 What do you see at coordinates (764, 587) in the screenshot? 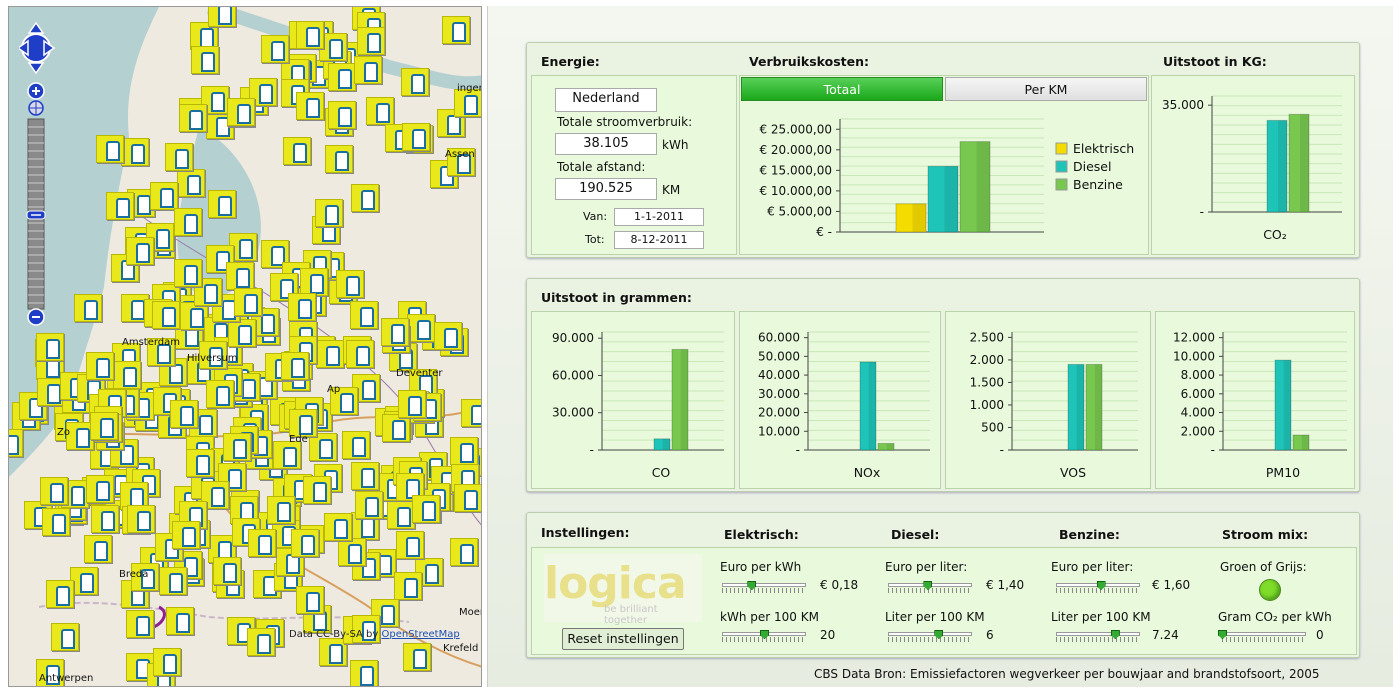
I see `elektrisch-euro-slider` at bounding box center [764, 587].